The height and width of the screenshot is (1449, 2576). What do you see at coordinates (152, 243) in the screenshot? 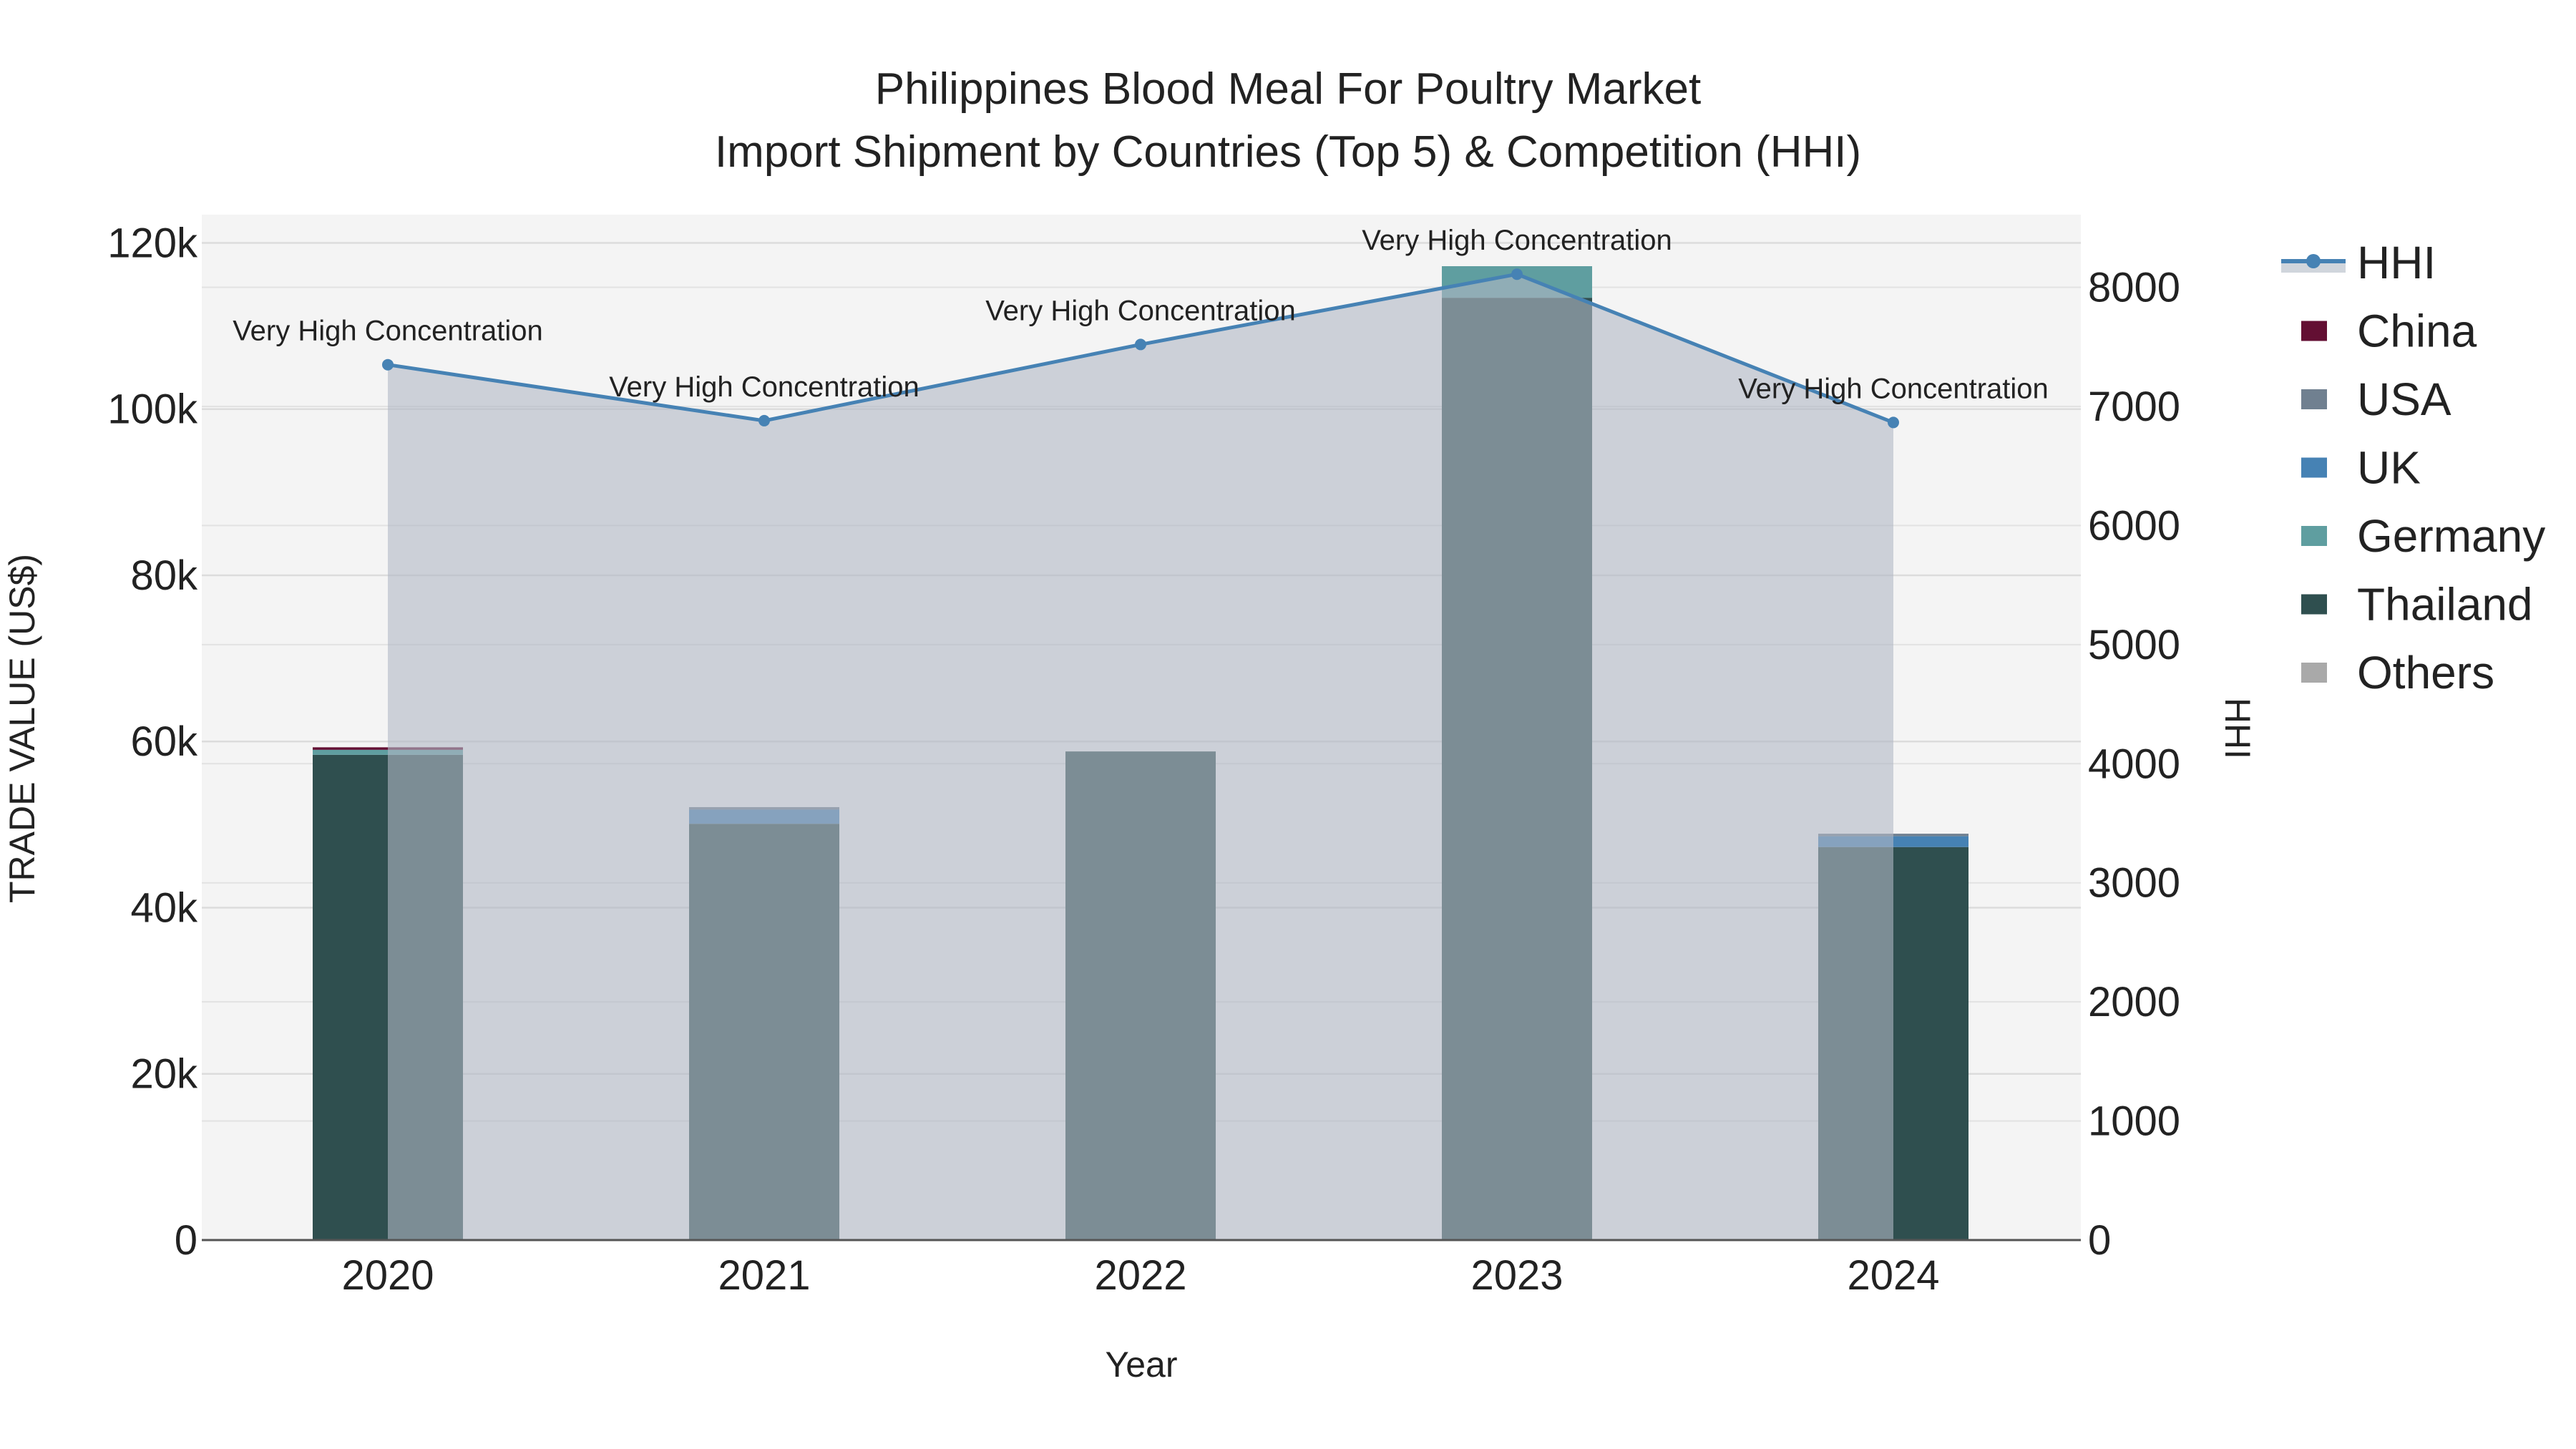
I see `y-tick-label: 120k` at bounding box center [152, 243].